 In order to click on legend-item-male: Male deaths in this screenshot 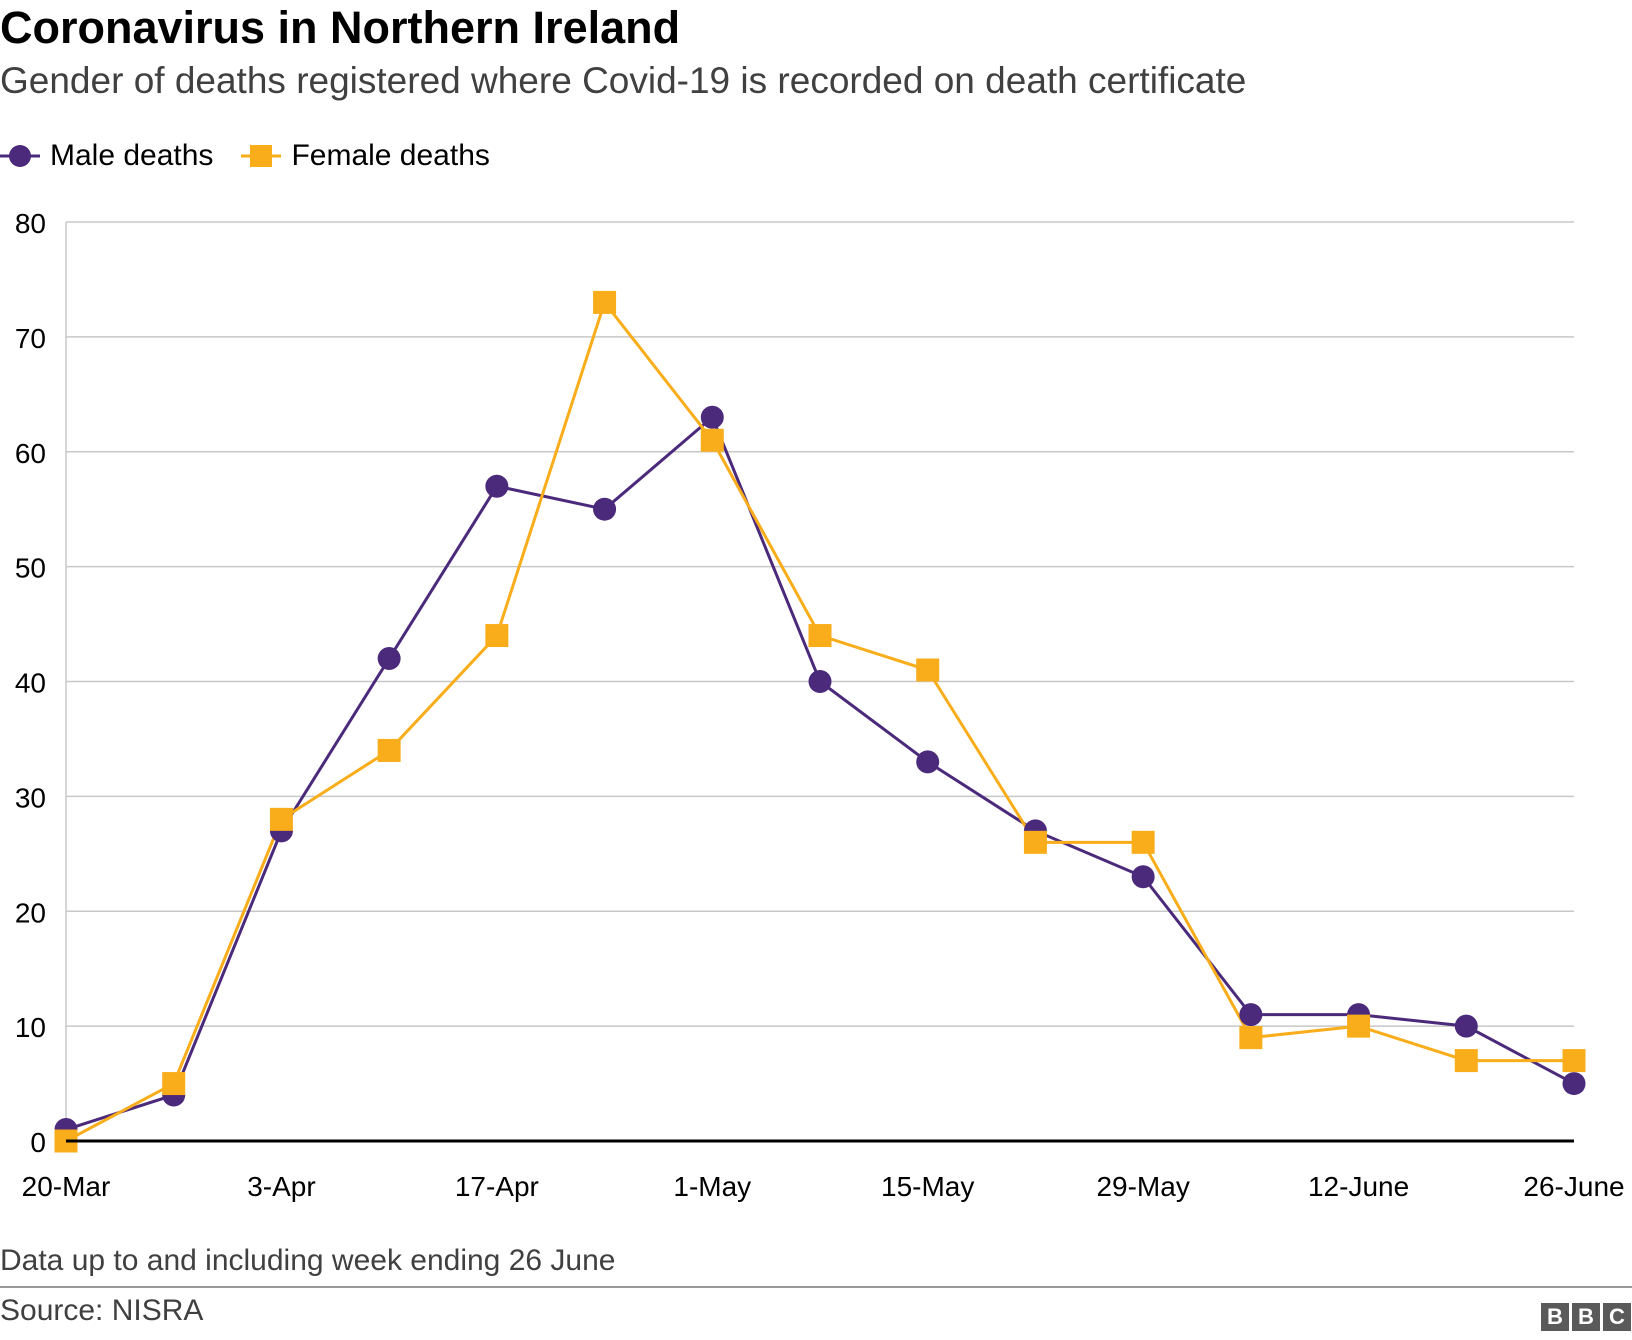, I will do `click(106, 156)`.